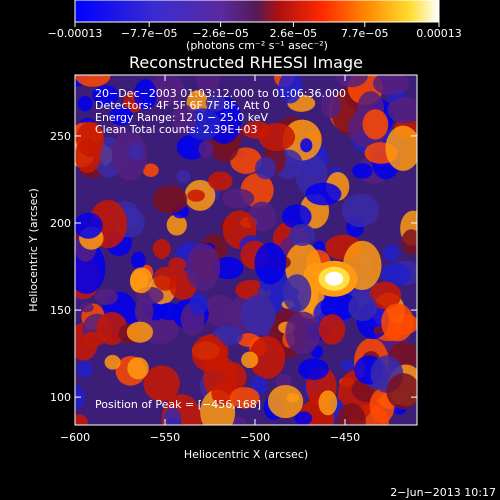  Describe the element at coordinates (60, 397) in the screenshot. I see `y-tick-label: 100` at that location.